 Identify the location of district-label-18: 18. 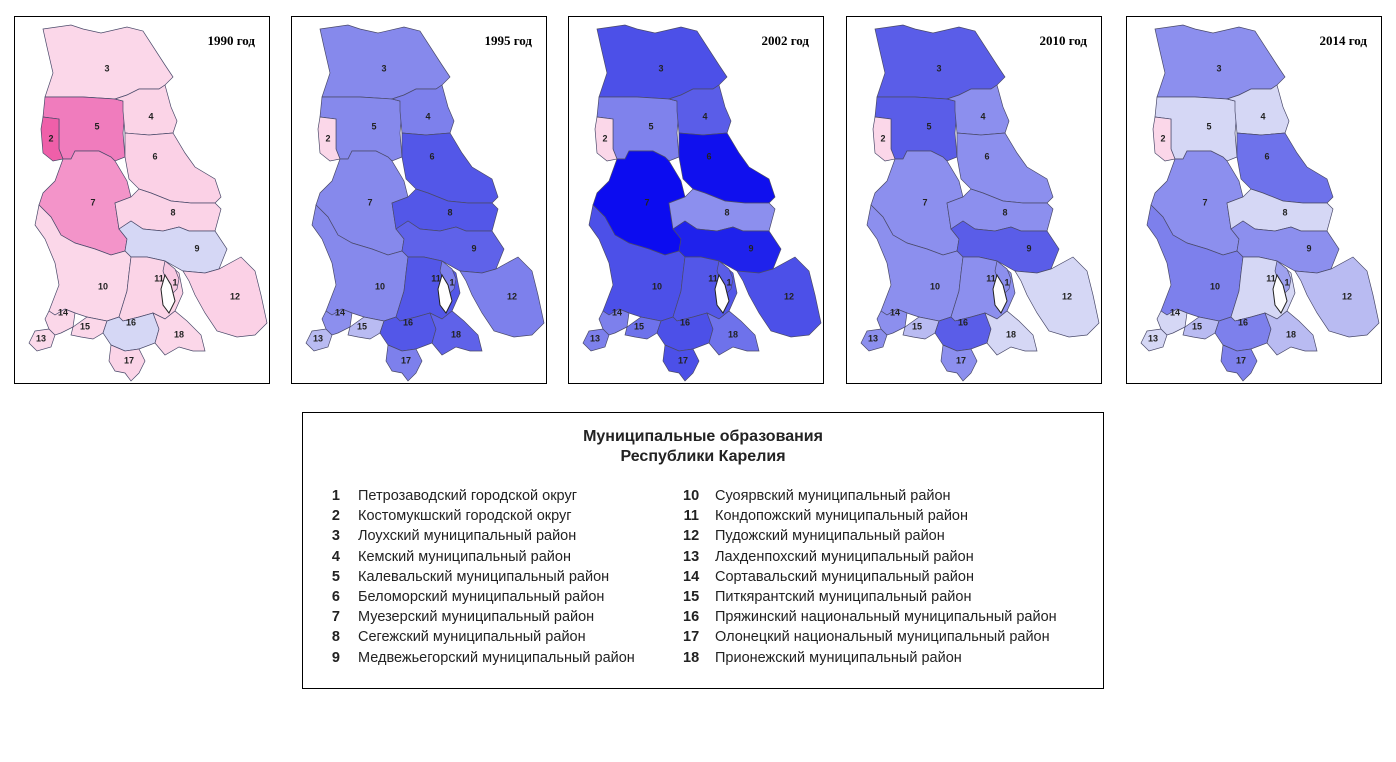
(1291, 334).